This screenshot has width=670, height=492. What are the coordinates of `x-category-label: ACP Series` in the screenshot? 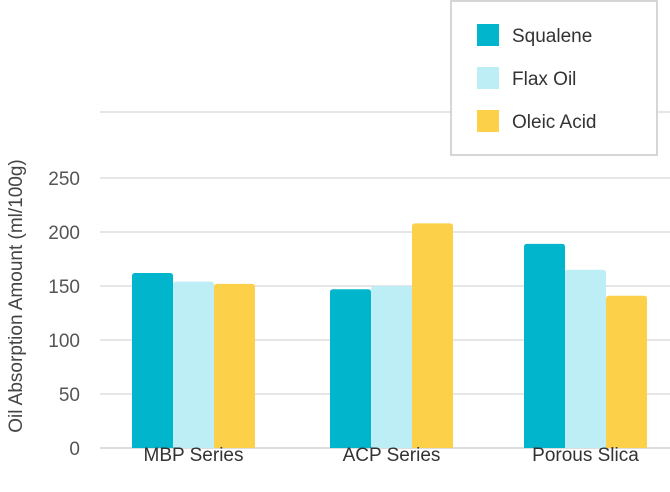 It's located at (392, 455).